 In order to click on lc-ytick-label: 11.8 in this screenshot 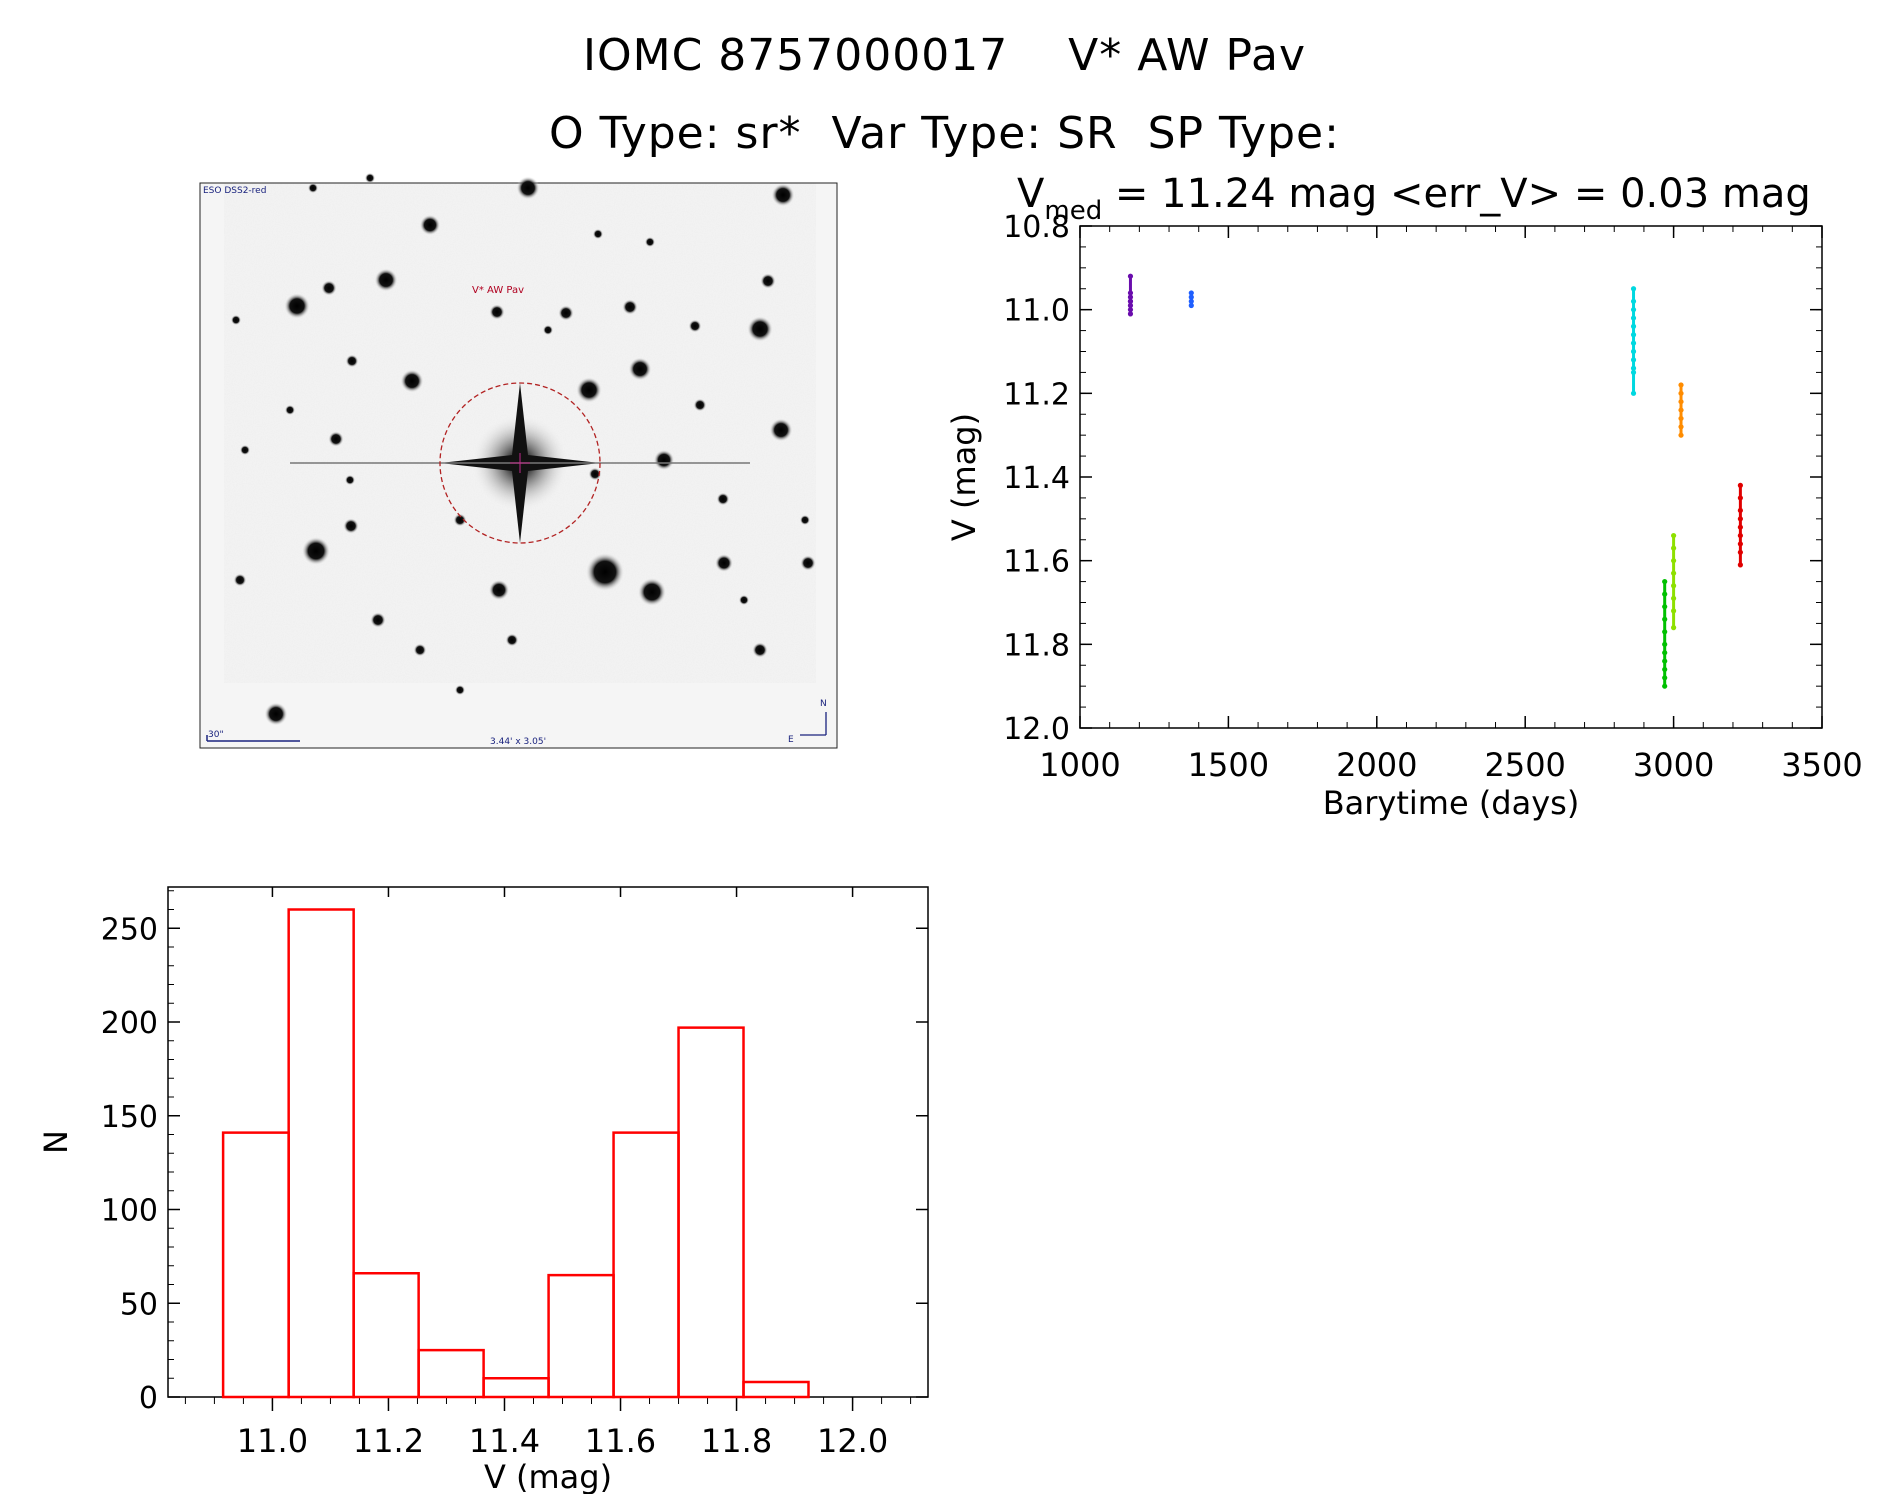, I will do `click(1036, 645)`.